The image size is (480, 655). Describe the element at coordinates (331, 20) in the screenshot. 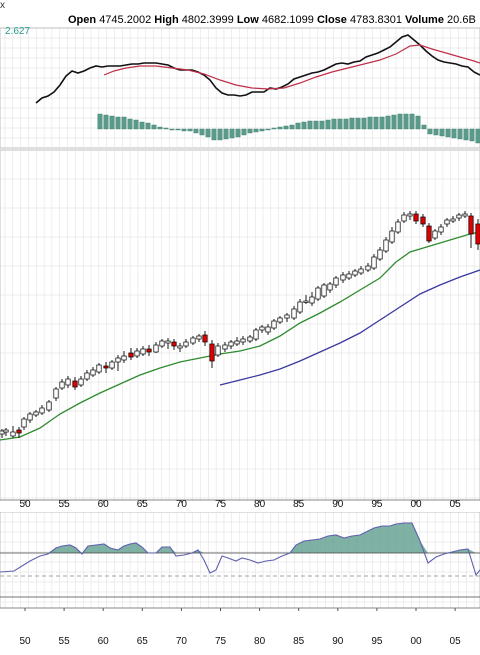

I see `close-label: Close` at that location.